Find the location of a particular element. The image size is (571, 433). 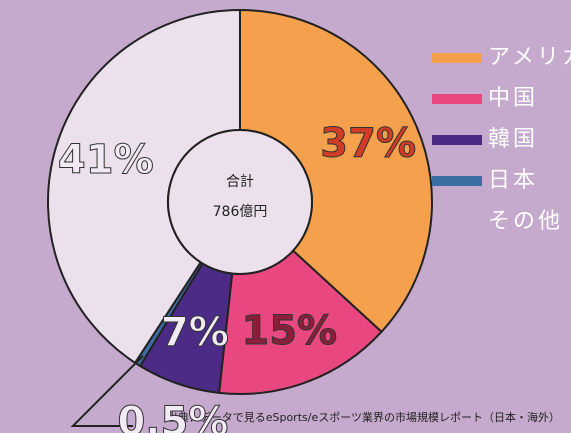

value-label: 7% is located at coordinates (195, 333).